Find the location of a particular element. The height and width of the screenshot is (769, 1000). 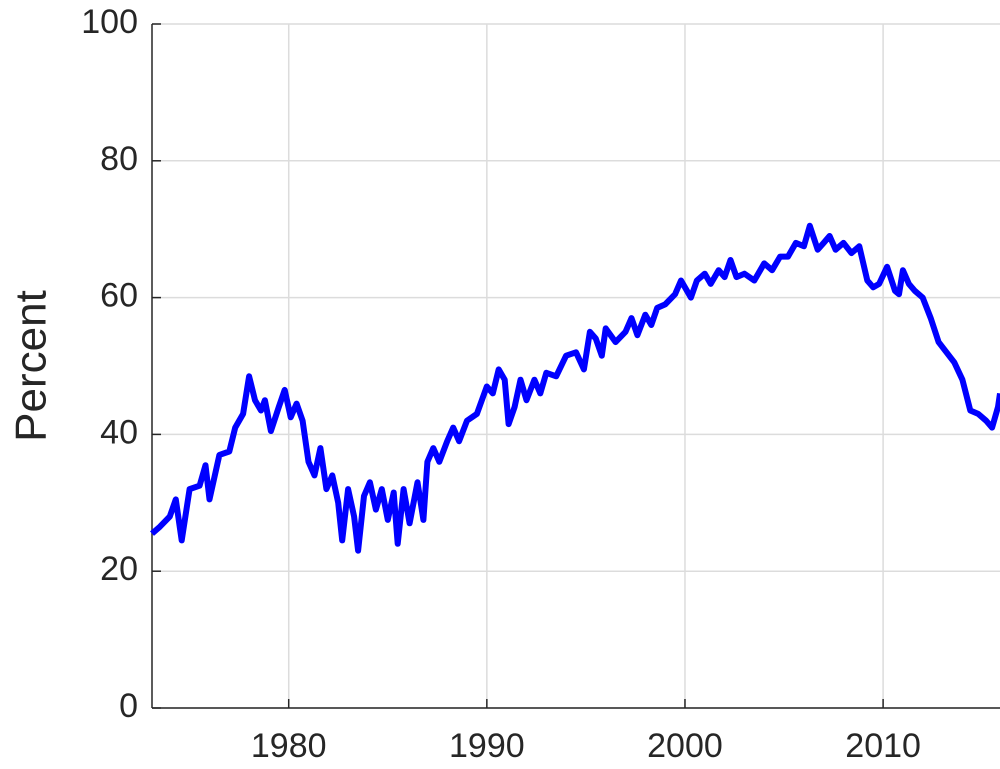

x-tick-label: 2000 is located at coordinates (685, 746).